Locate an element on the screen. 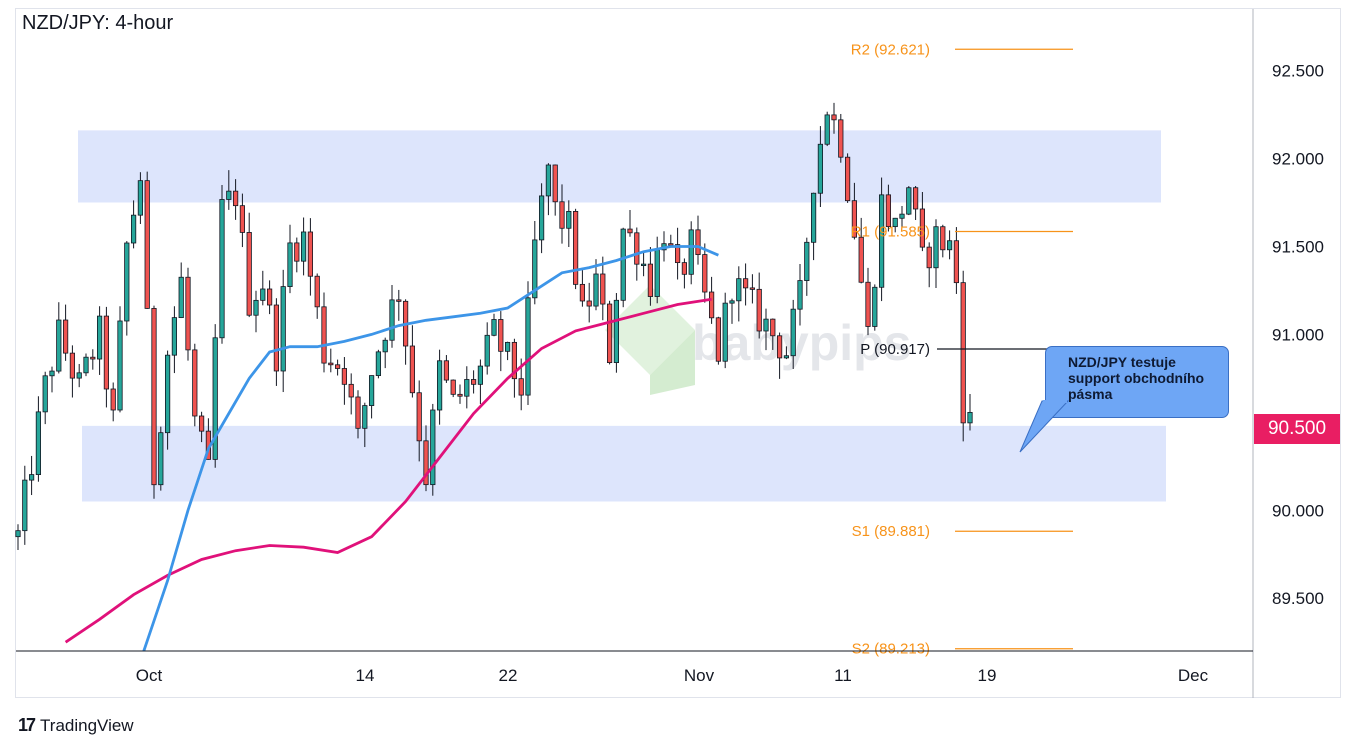 The height and width of the screenshot is (752, 1361). y-tick-label: 89.500 is located at coordinates (1298, 598).